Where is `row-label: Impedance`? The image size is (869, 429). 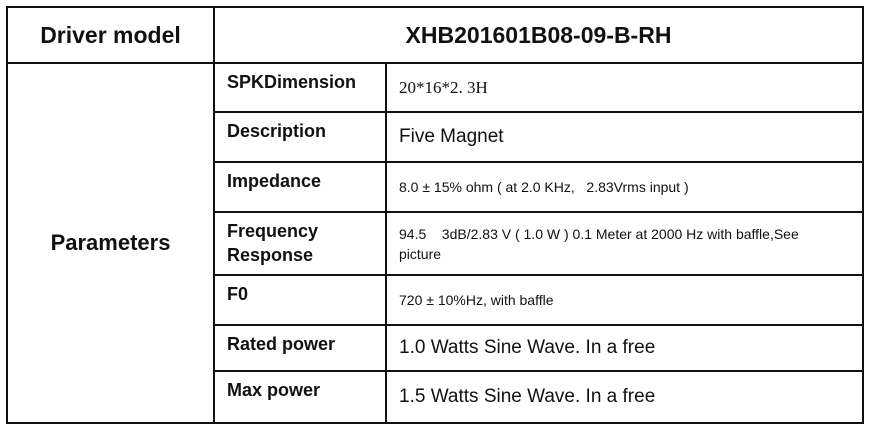 row-label: Impedance is located at coordinates (300, 187).